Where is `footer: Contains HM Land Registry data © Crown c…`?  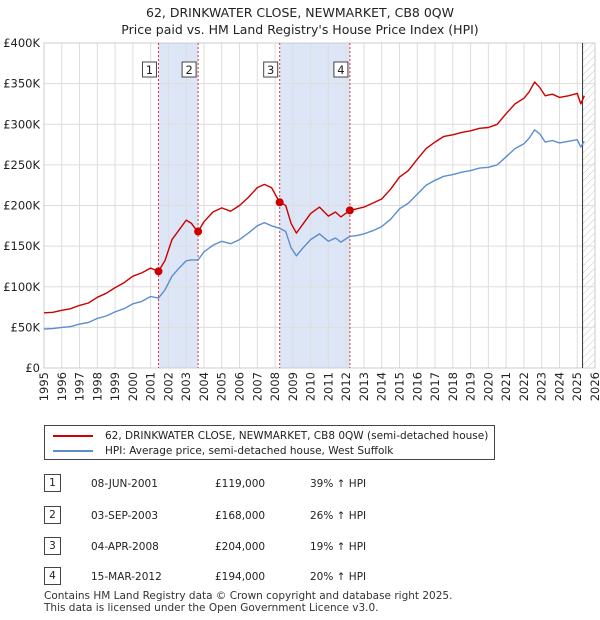 footer: Contains HM Land Registry data © Crown c… is located at coordinates (248, 602).